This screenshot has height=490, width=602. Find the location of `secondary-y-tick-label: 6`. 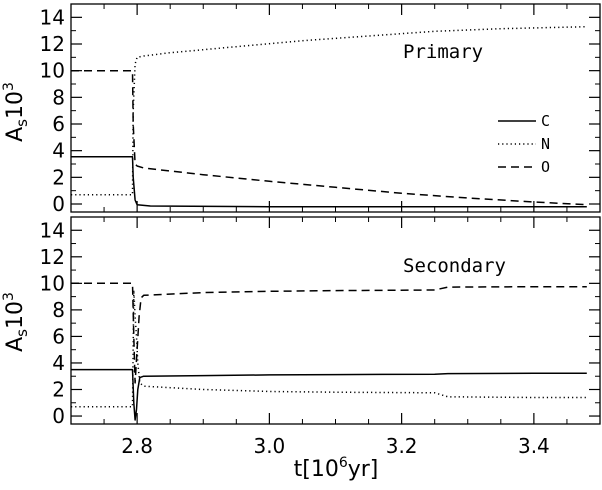

secondary-y-tick-label: 6 is located at coordinates (58, 336).